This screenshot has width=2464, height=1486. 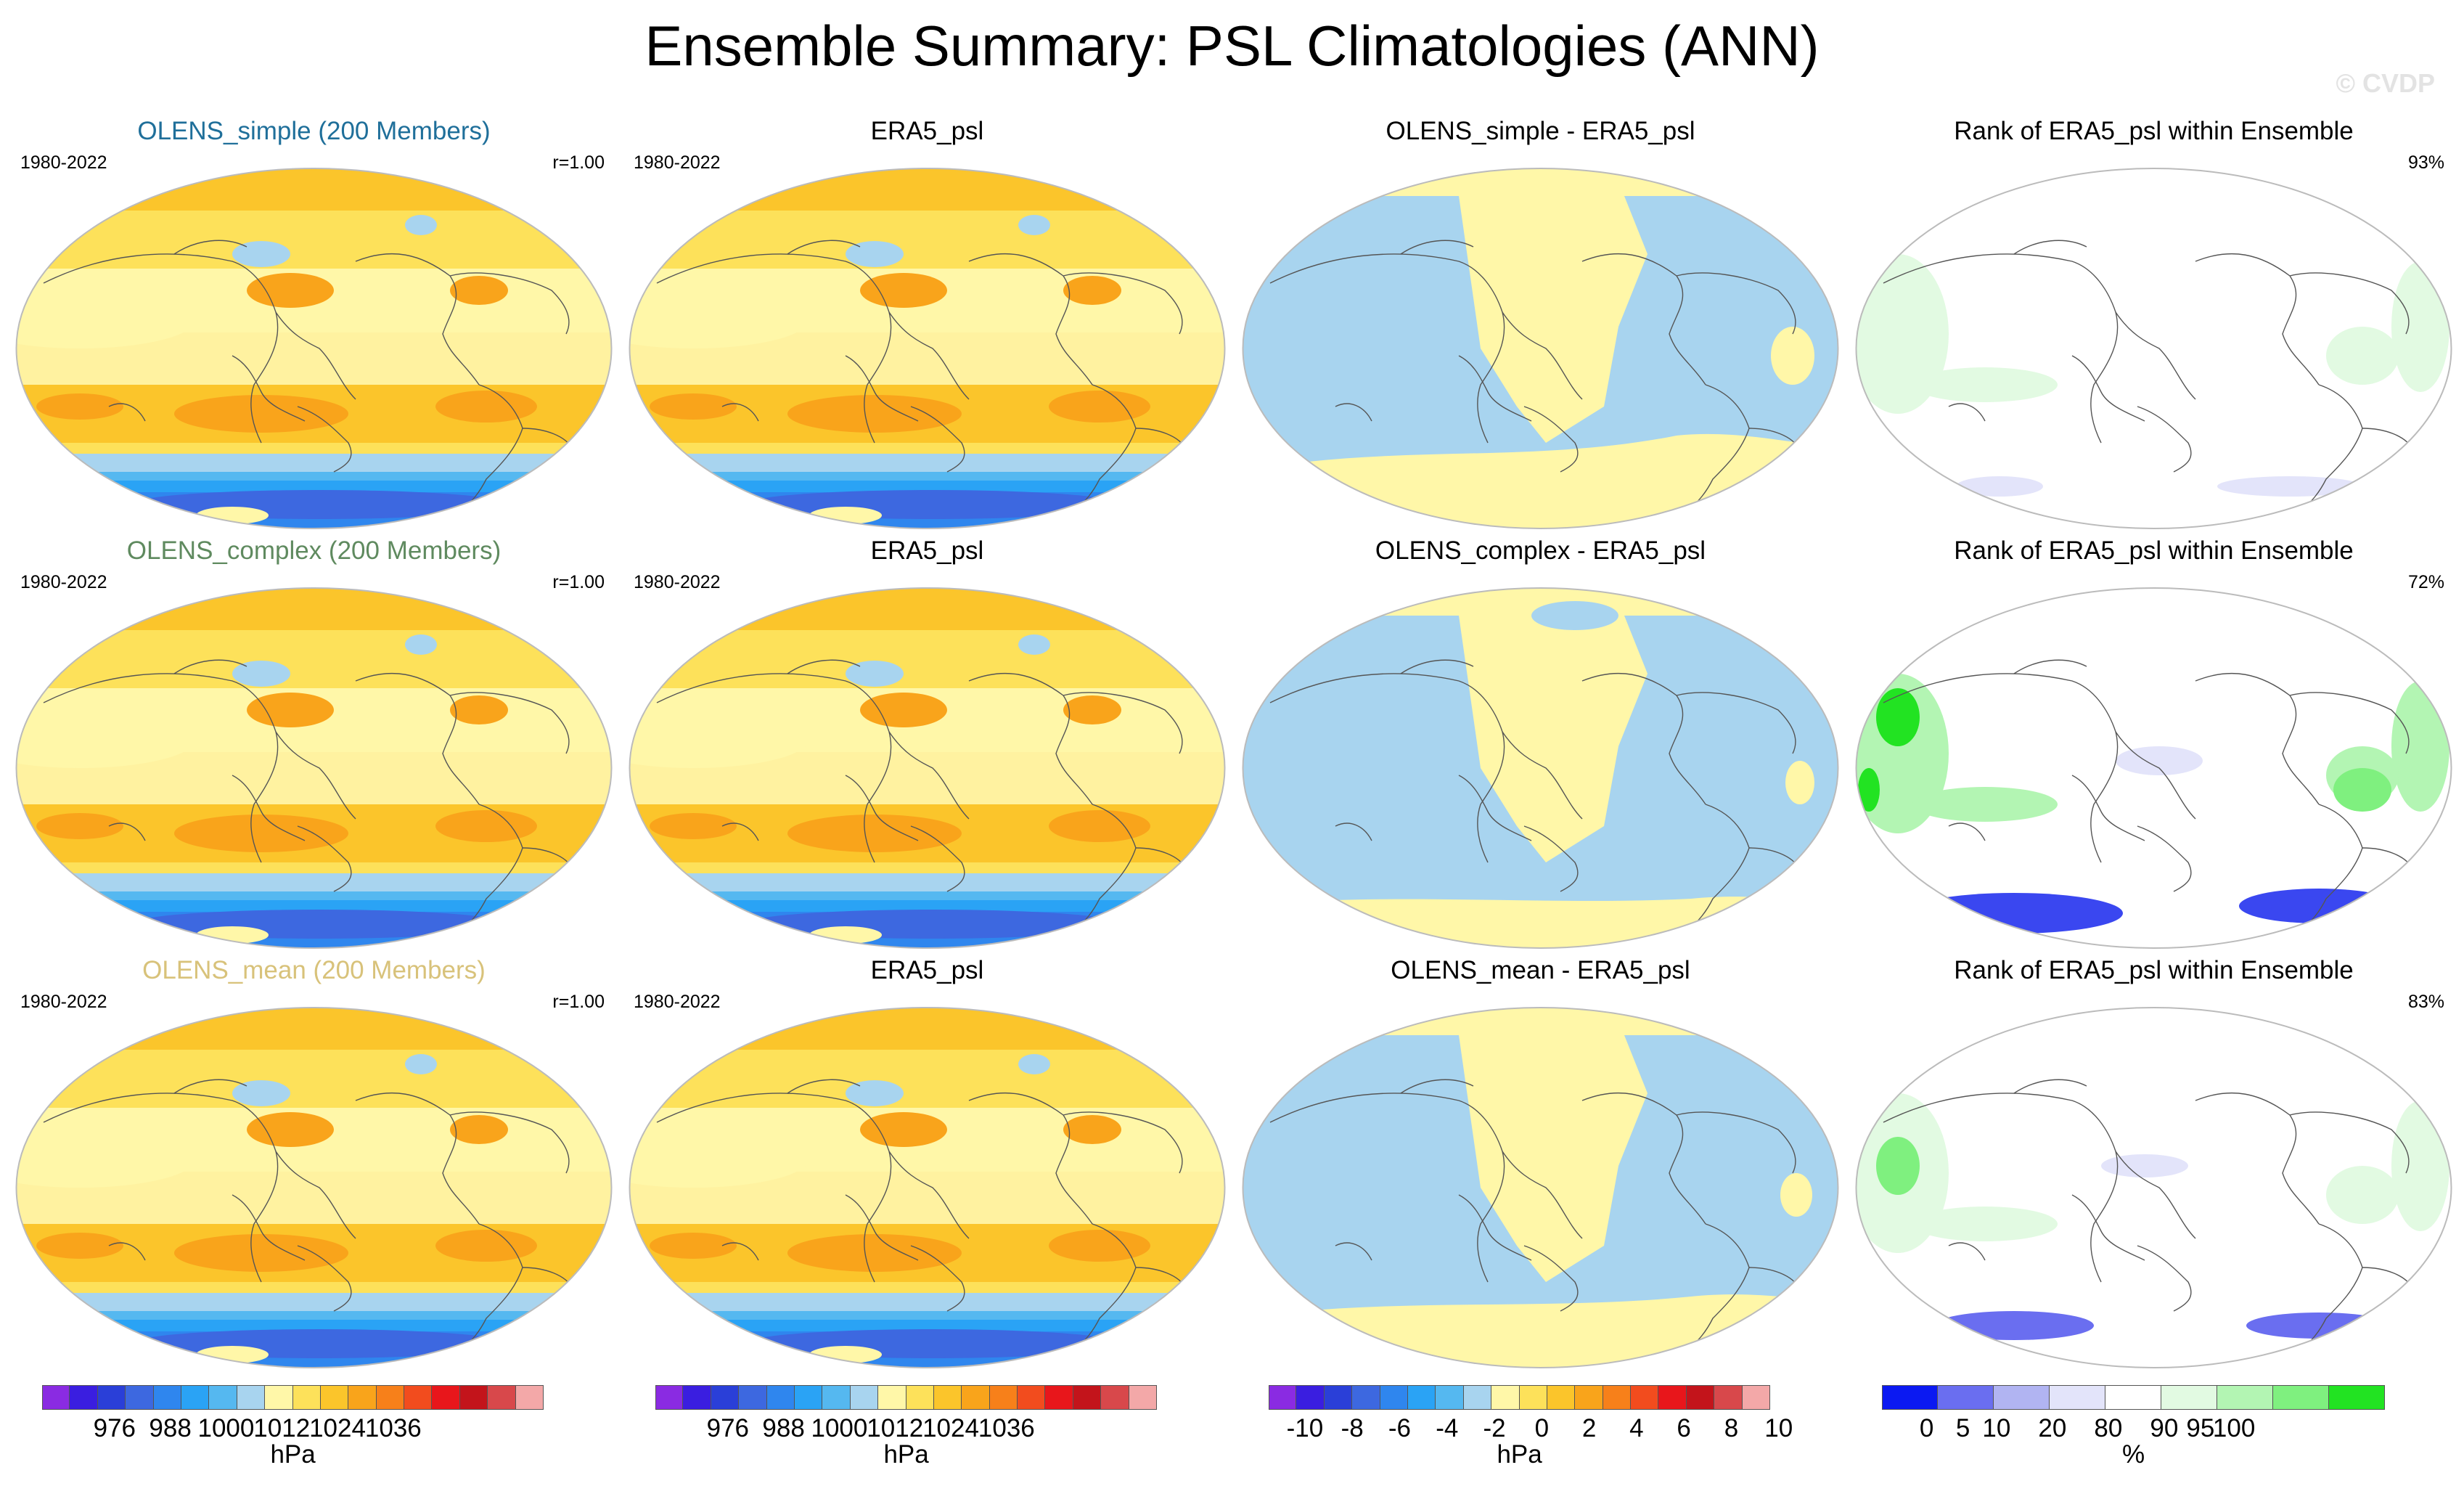 I want to click on colorbar-unit-label: %, so click(x=2133, y=1455).